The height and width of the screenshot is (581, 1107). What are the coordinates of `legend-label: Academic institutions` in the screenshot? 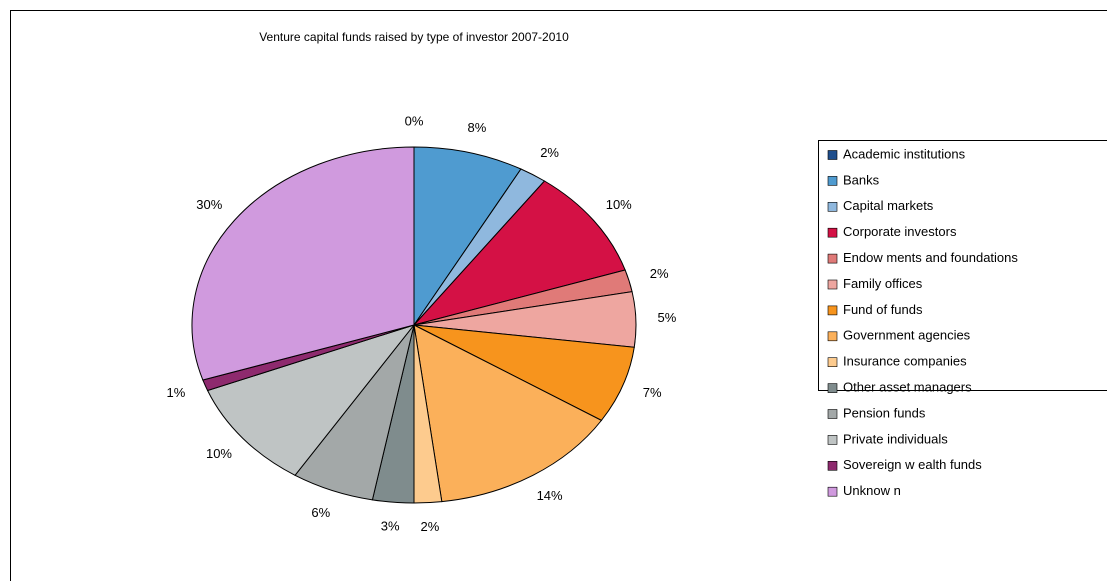 It's located at (904, 153).